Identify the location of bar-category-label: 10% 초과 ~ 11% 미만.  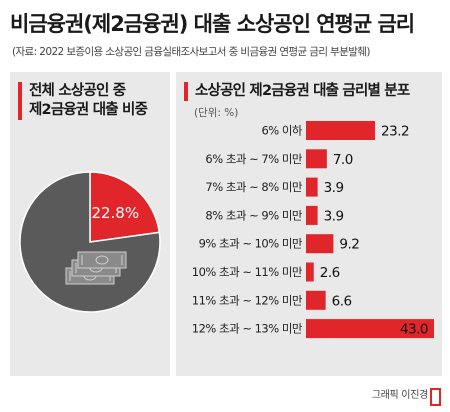
(247, 272).